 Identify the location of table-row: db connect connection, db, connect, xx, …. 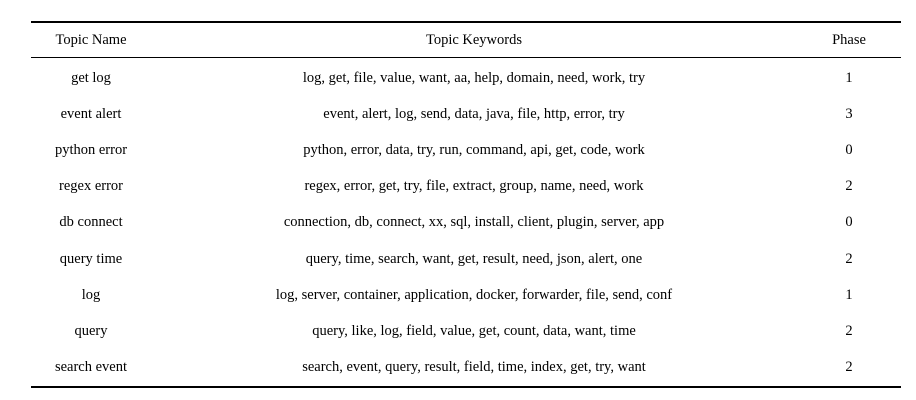
(466, 223).